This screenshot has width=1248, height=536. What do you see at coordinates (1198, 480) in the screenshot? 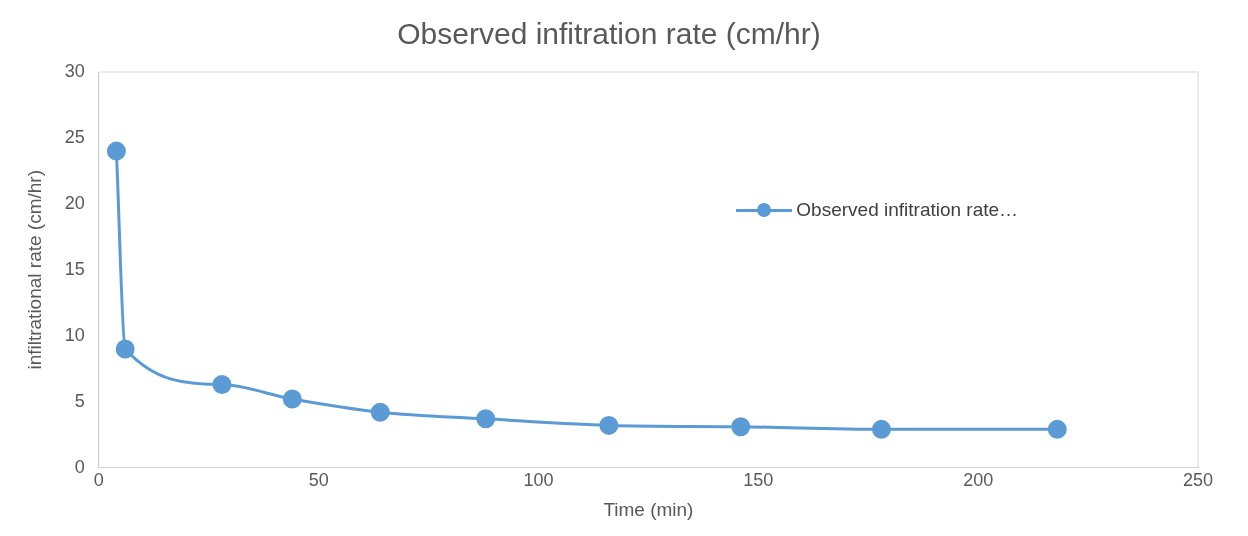
I see `x-tick-label: 250` at bounding box center [1198, 480].